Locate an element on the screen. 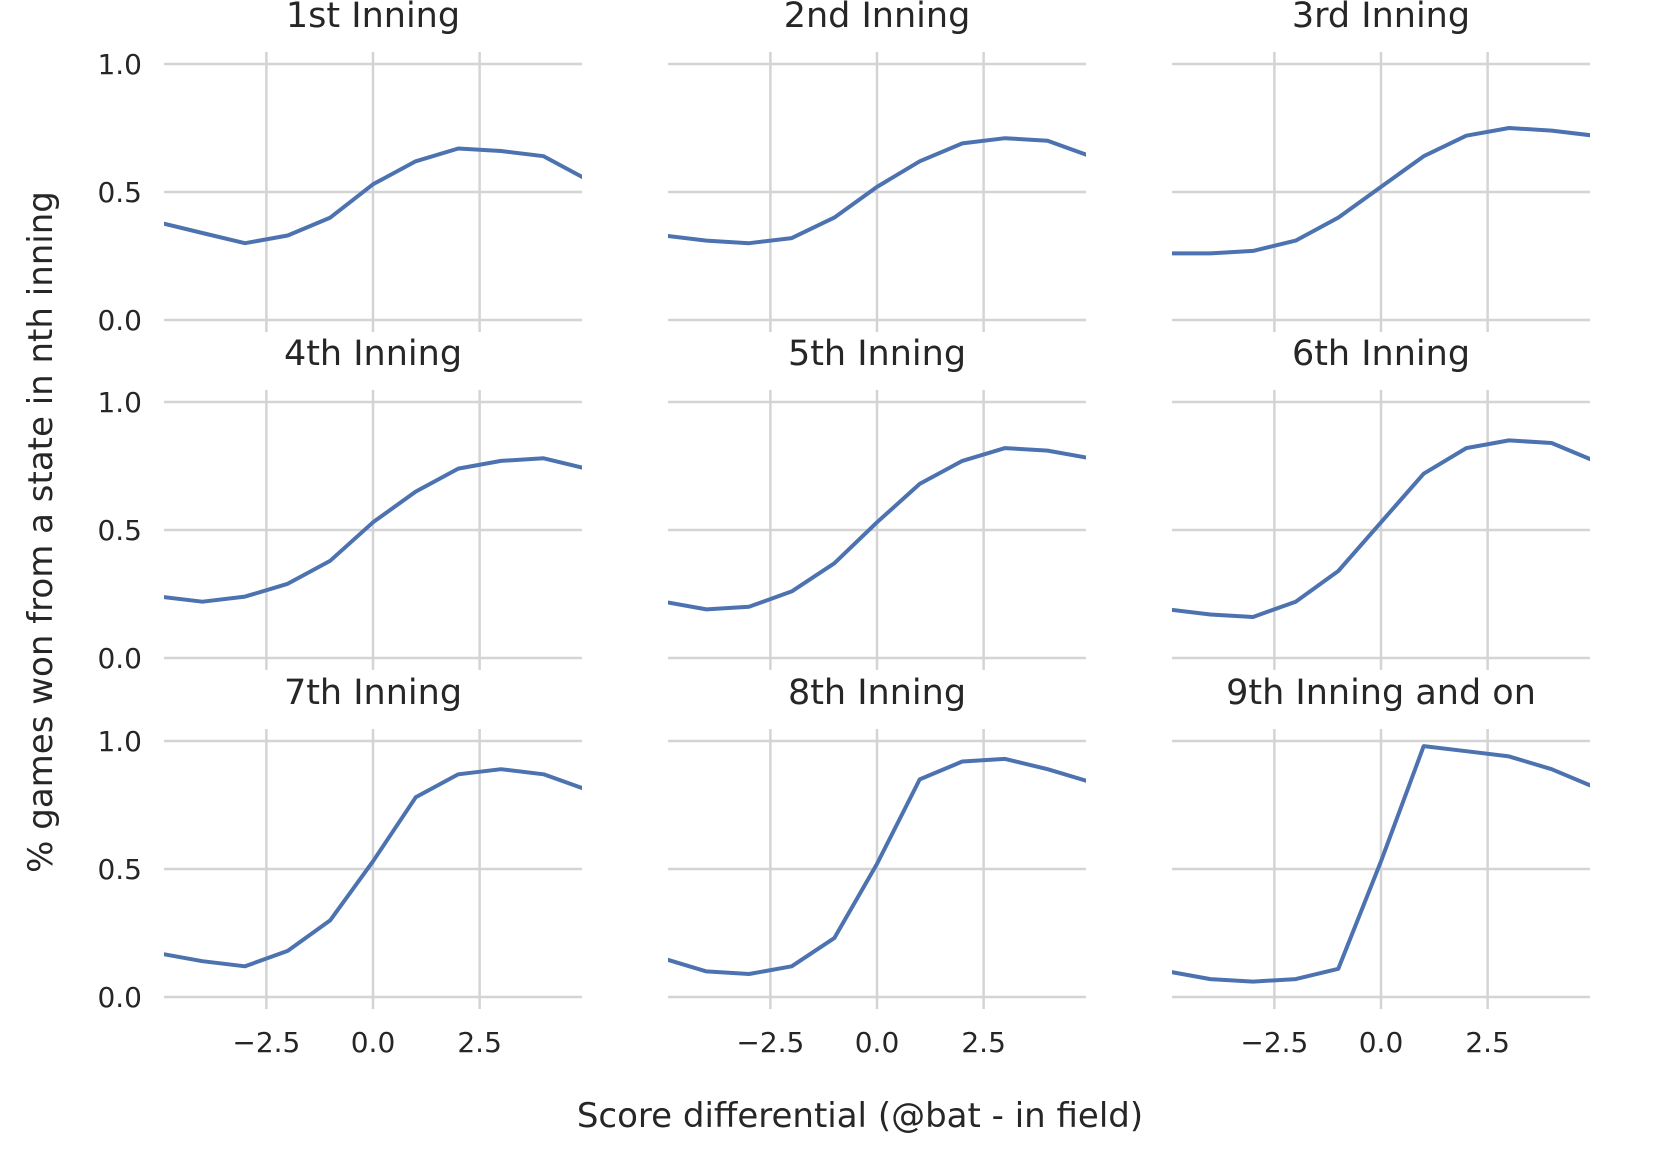 The image size is (1662, 1160). panel-2: 2nd Inning is located at coordinates (877, 166).